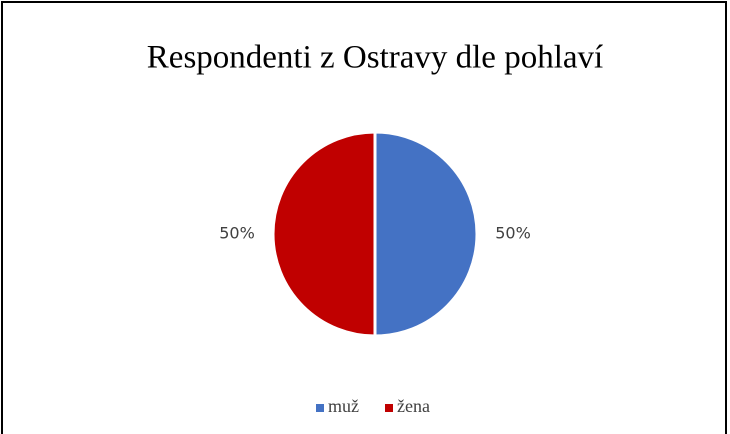  What do you see at coordinates (413, 406) in the screenshot?
I see `legend-label: žena` at bounding box center [413, 406].